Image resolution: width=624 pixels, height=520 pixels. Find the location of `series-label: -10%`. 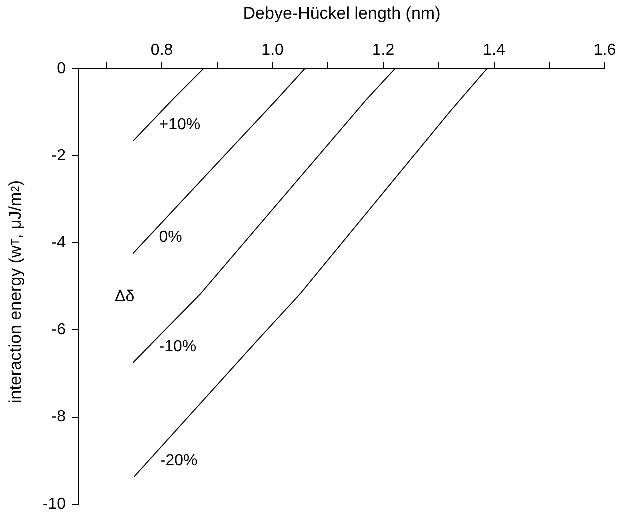

series-label: -10% is located at coordinates (178, 347).